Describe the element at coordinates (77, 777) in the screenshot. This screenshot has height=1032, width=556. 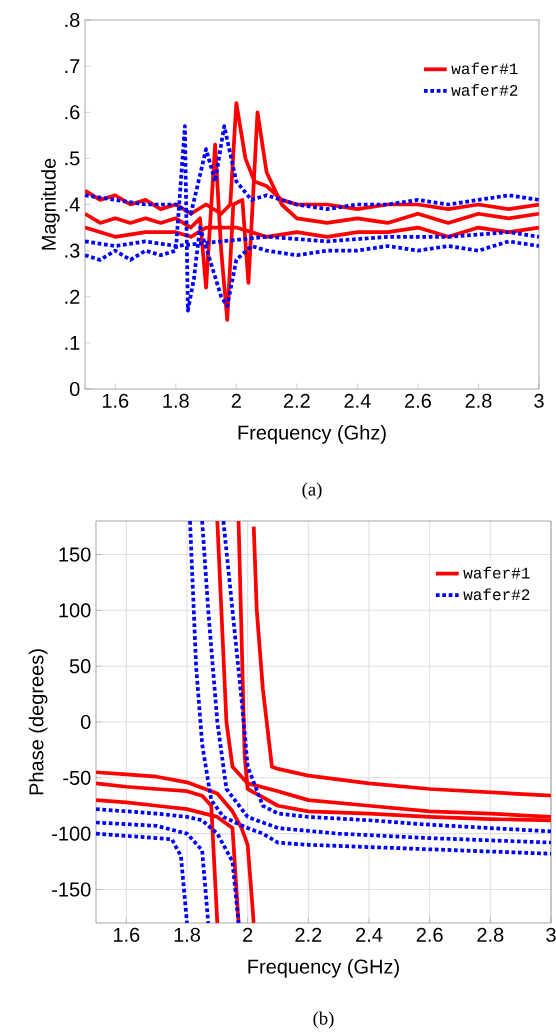
I see `y-tick-label: -50` at that location.